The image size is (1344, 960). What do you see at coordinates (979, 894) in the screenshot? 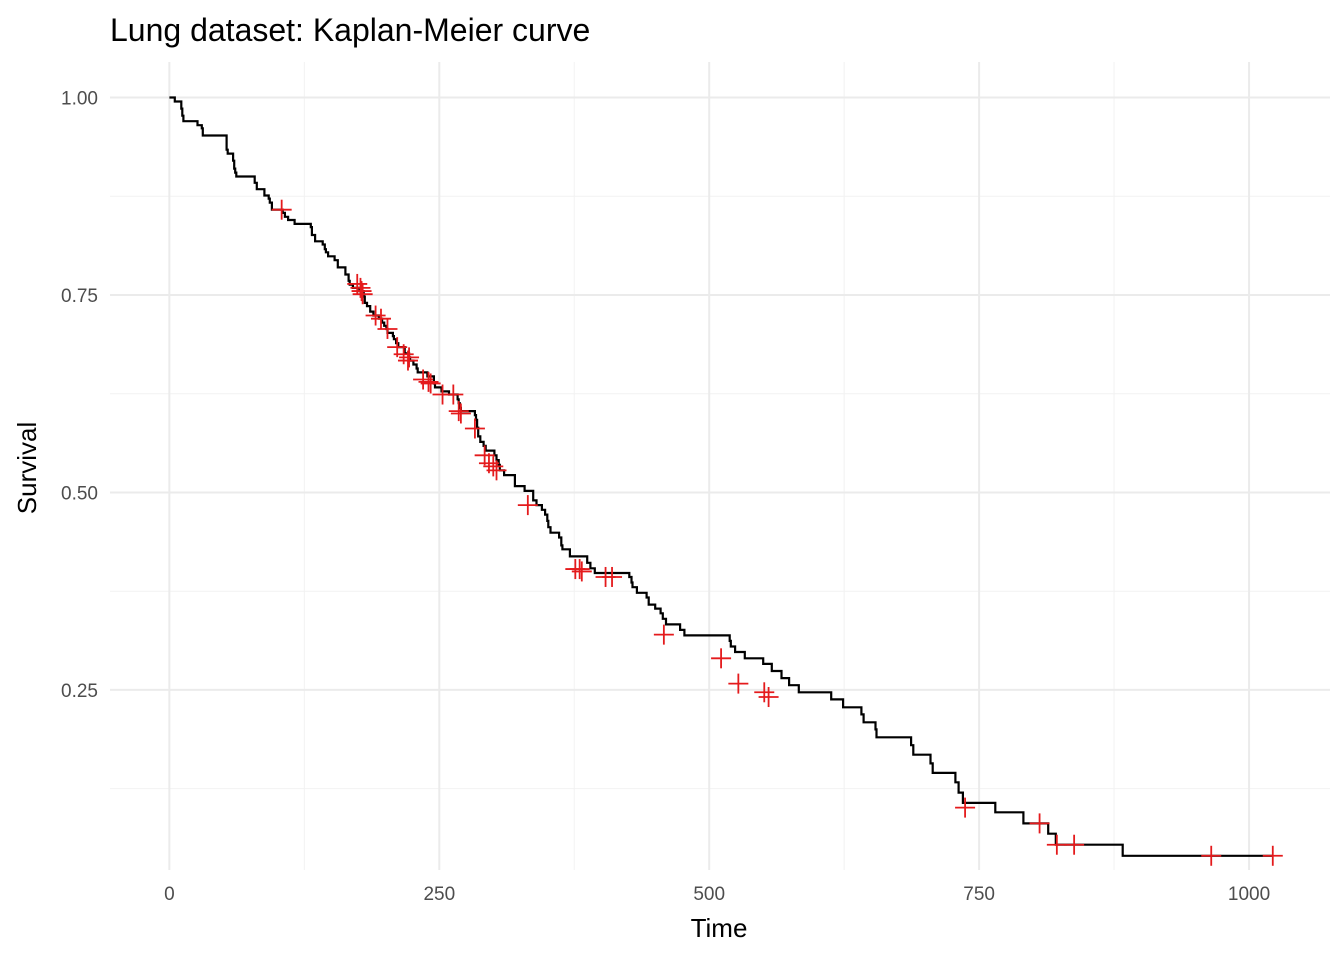
I see `x-tick-label: 750` at bounding box center [979, 894].